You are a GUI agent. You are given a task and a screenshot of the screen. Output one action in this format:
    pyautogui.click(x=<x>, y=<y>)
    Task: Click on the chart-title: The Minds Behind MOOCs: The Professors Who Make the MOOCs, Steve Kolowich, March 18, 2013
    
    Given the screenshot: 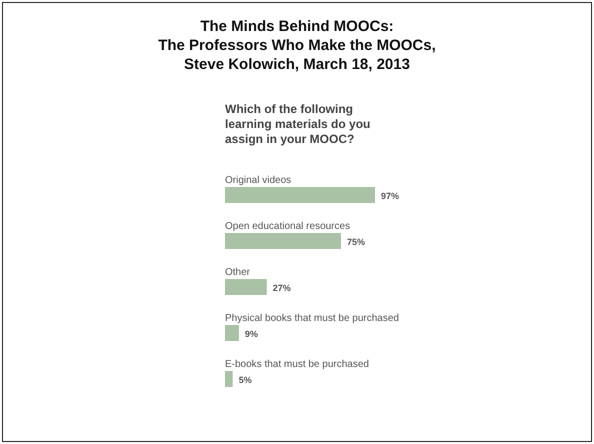 What is the action you would take?
    pyautogui.click(x=297, y=45)
    